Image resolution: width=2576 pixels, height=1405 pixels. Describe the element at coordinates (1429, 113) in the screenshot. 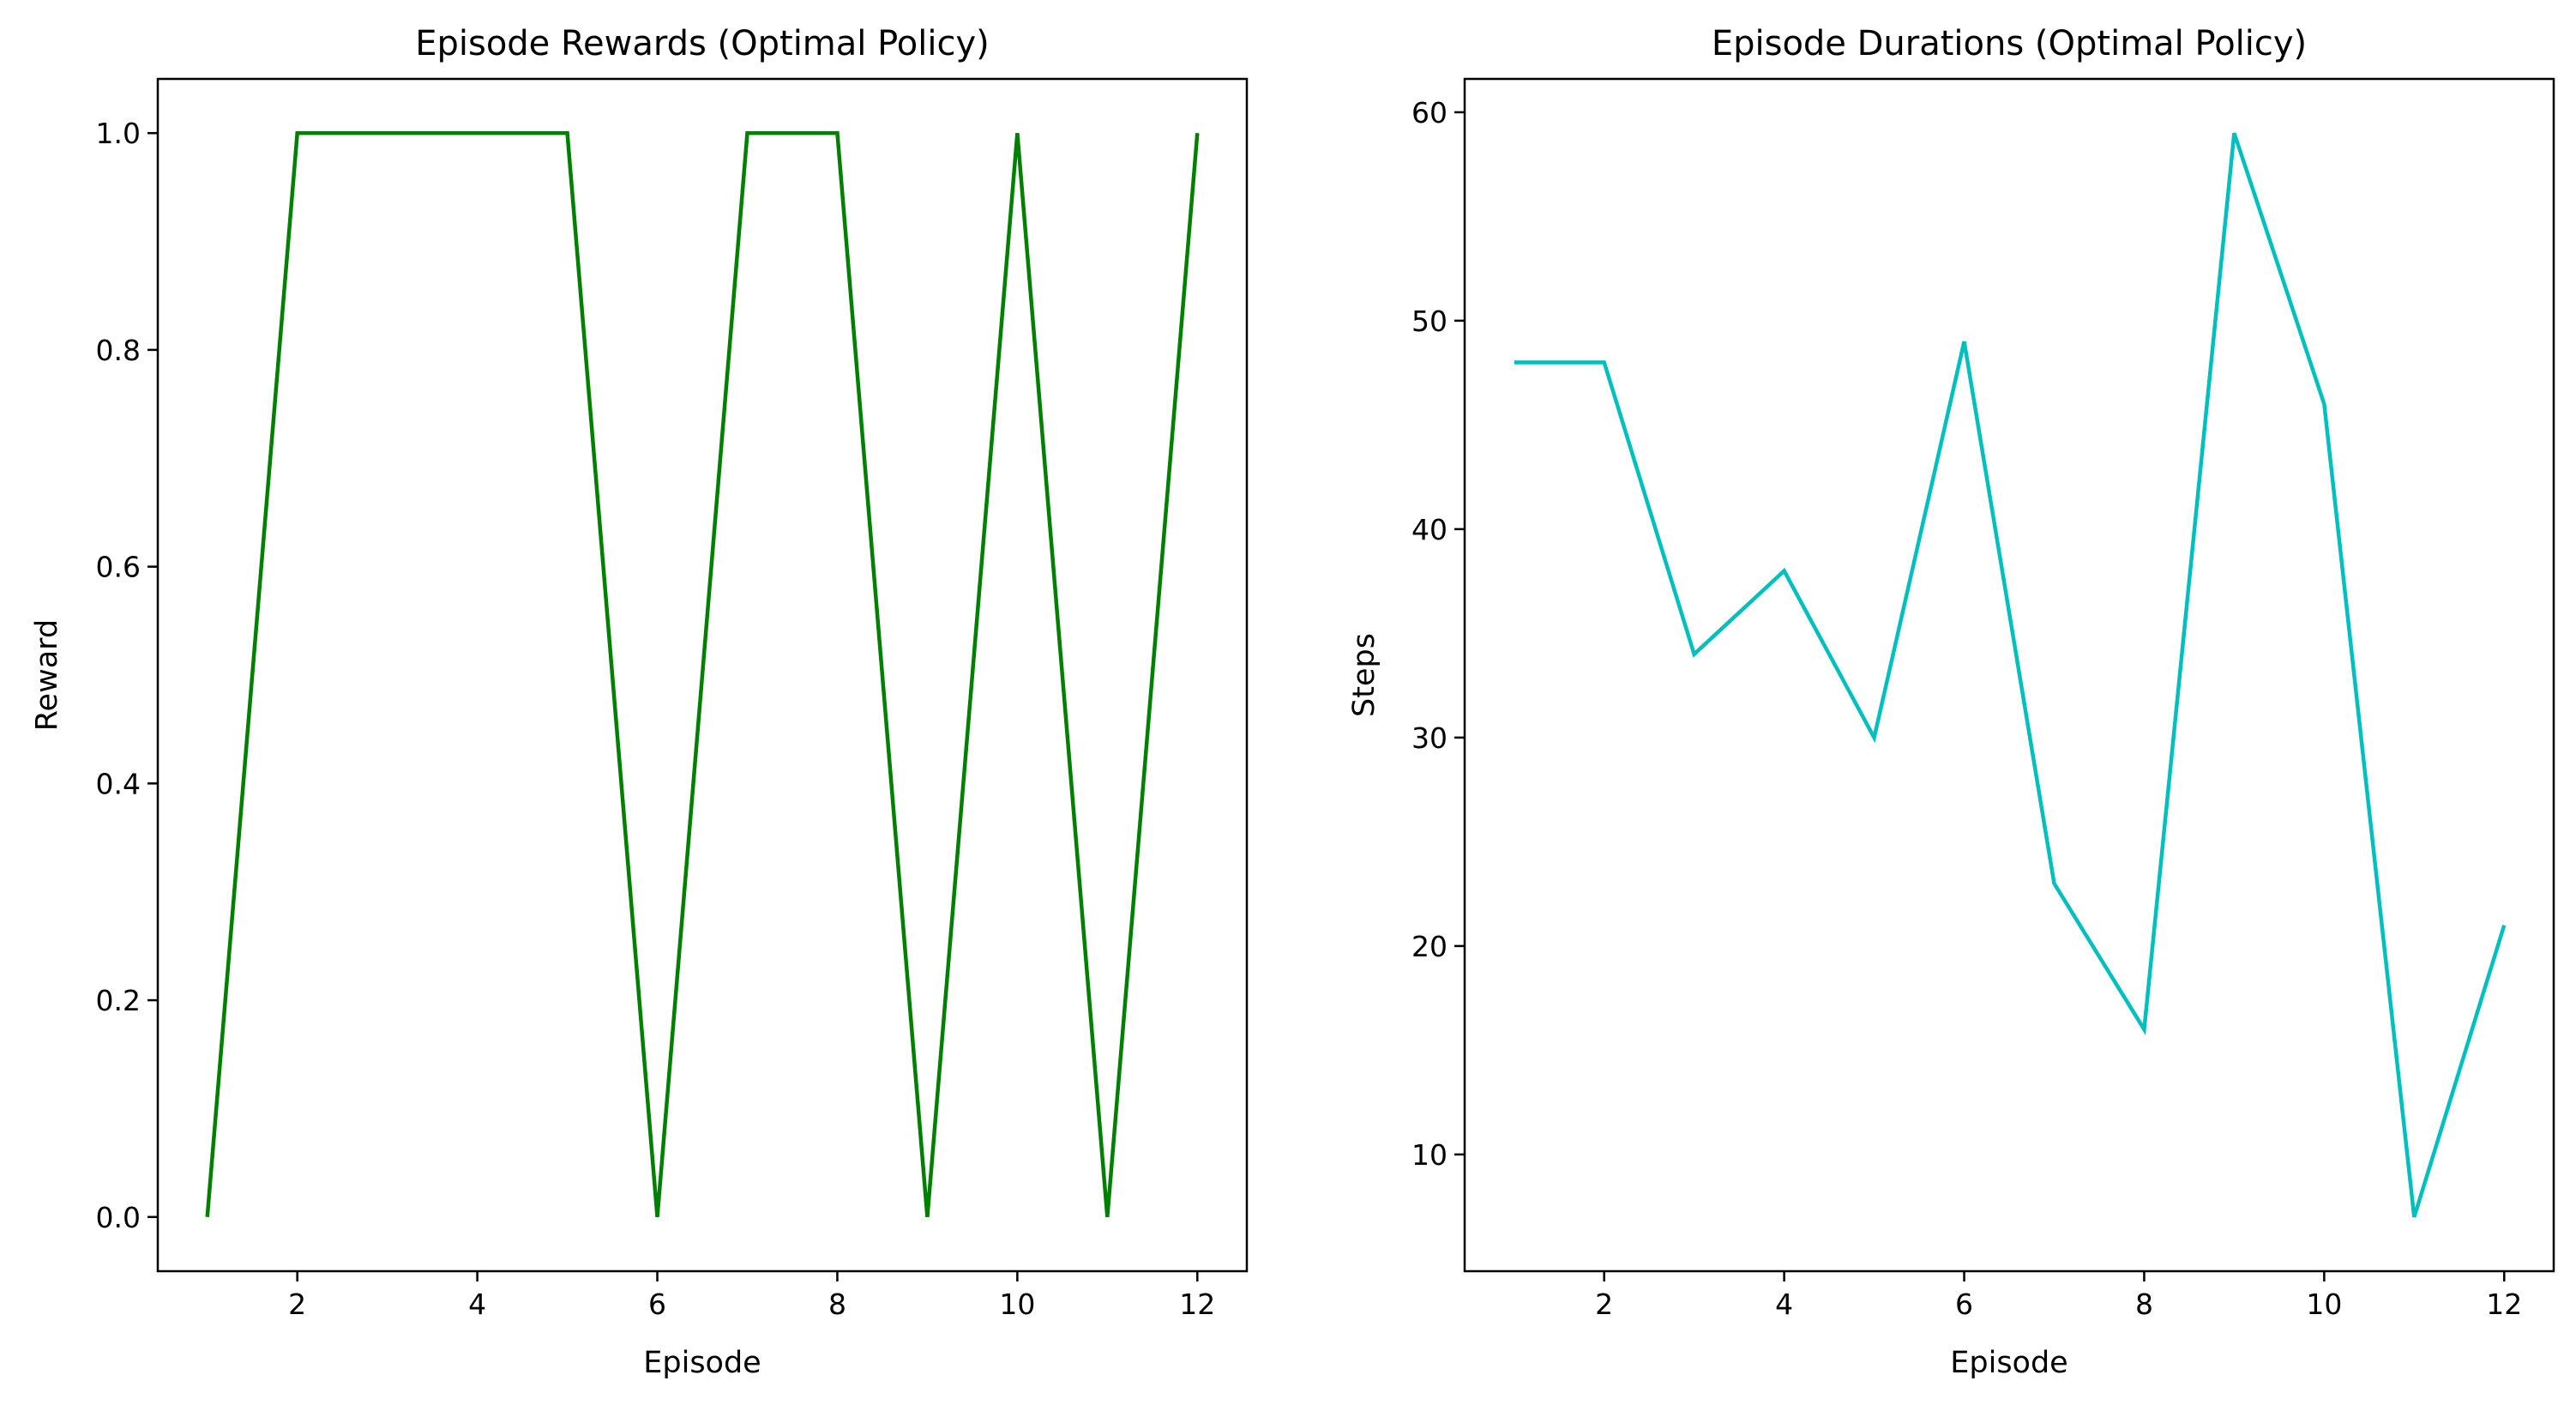

I see `durations-y-tick-label: 60` at that location.